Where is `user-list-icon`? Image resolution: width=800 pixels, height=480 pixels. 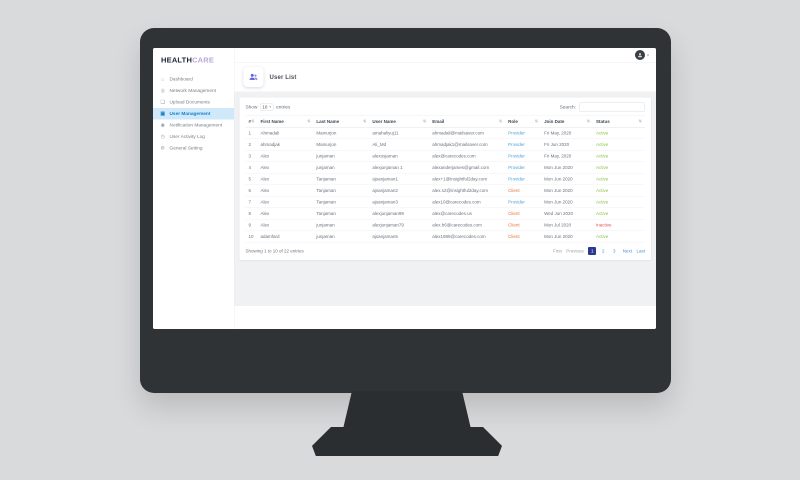 user-list-icon is located at coordinates (253, 77).